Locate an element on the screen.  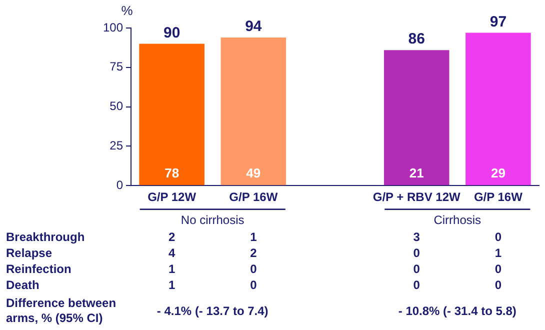
text: Reinfection is located at coordinates (39, 269).